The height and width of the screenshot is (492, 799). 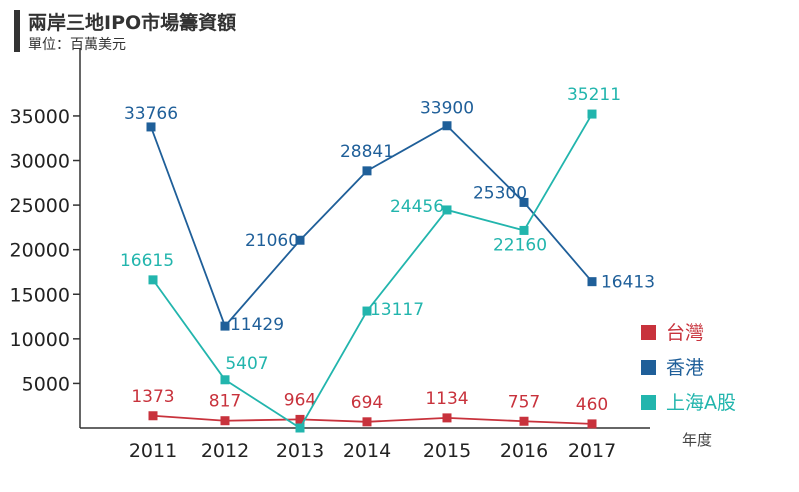 I want to click on y-tick-label: 10000, so click(x=40, y=340).